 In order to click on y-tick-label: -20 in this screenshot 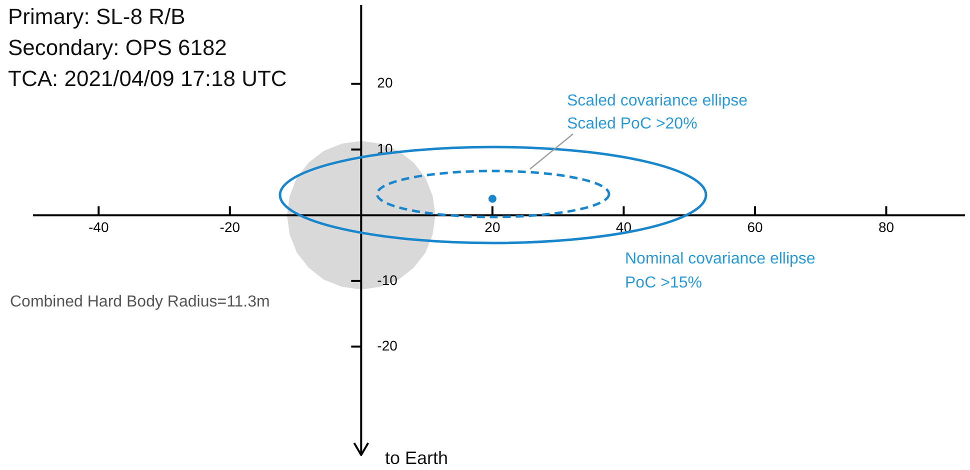, I will do `click(387, 345)`.